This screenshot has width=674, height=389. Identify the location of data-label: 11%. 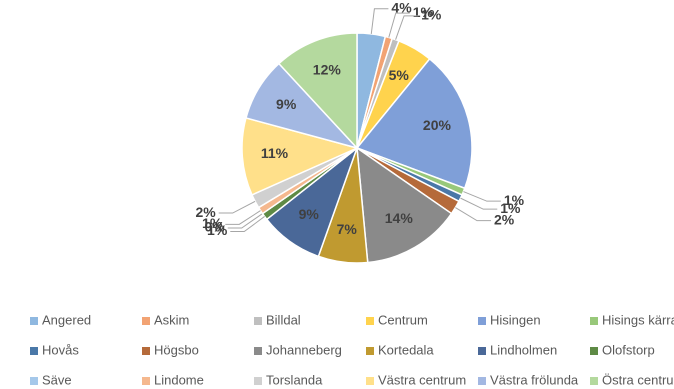
(275, 153).